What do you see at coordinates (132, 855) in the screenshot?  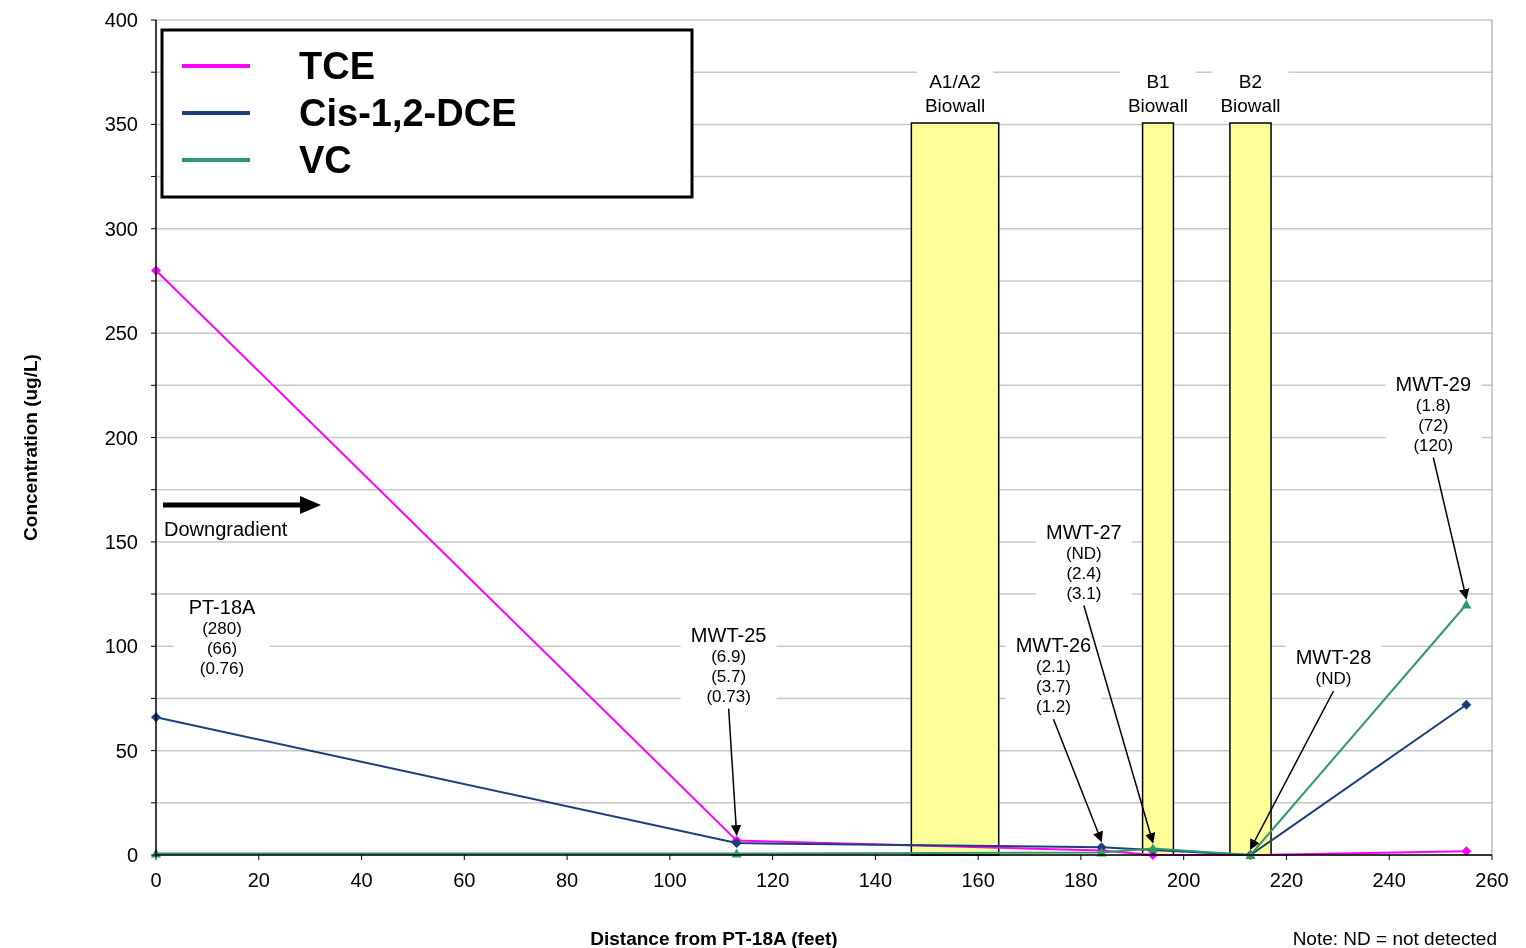 I see `y-tick-label: 0` at bounding box center [132, 855].